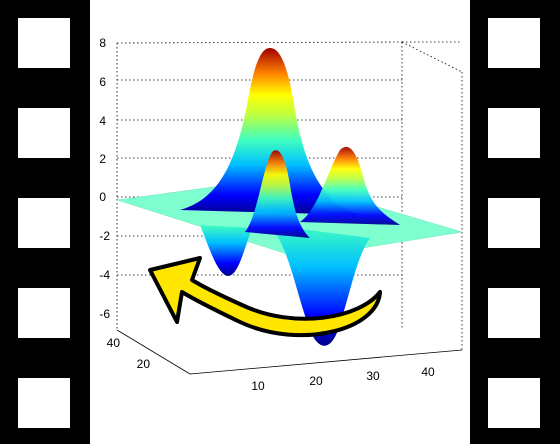 The height and width of the screenshot is (444, 560). Describe the element at coordinates (428, 372) in the screenshot. I see `x-tick-label: 40` at that location.